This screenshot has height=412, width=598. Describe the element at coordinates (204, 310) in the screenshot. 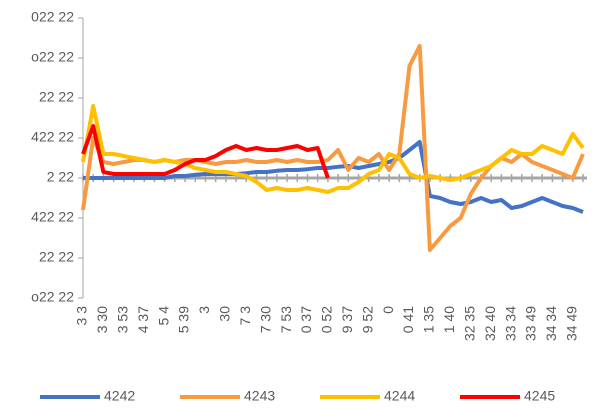

I see `x-tick-label: 3` at that location.